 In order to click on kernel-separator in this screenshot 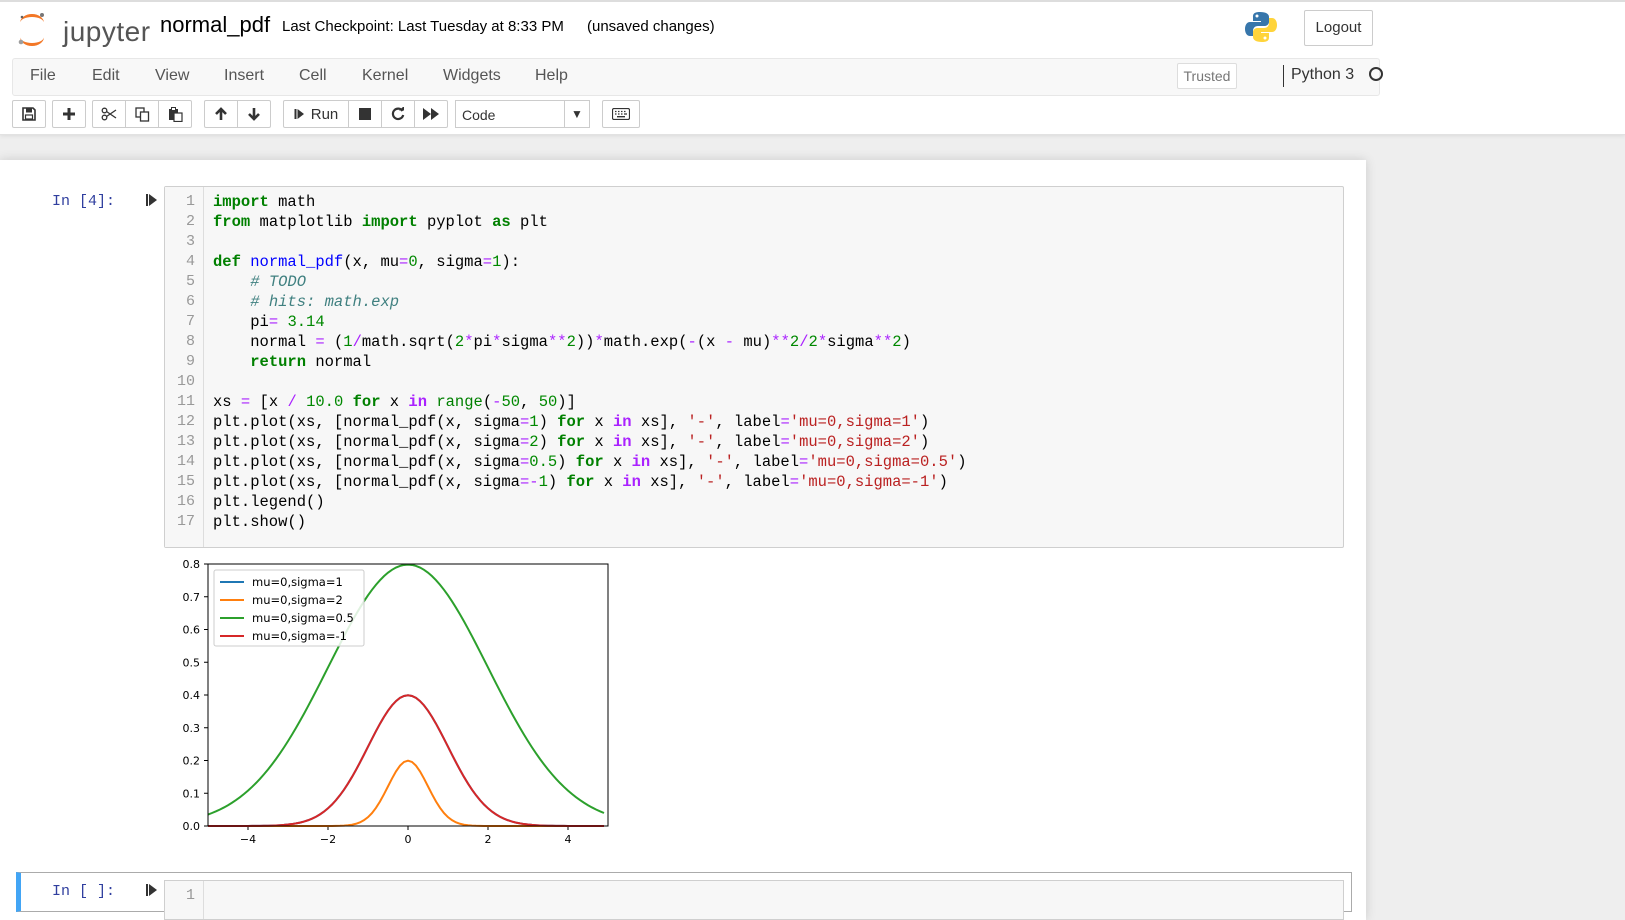, I will do `click(1283, 76)`.